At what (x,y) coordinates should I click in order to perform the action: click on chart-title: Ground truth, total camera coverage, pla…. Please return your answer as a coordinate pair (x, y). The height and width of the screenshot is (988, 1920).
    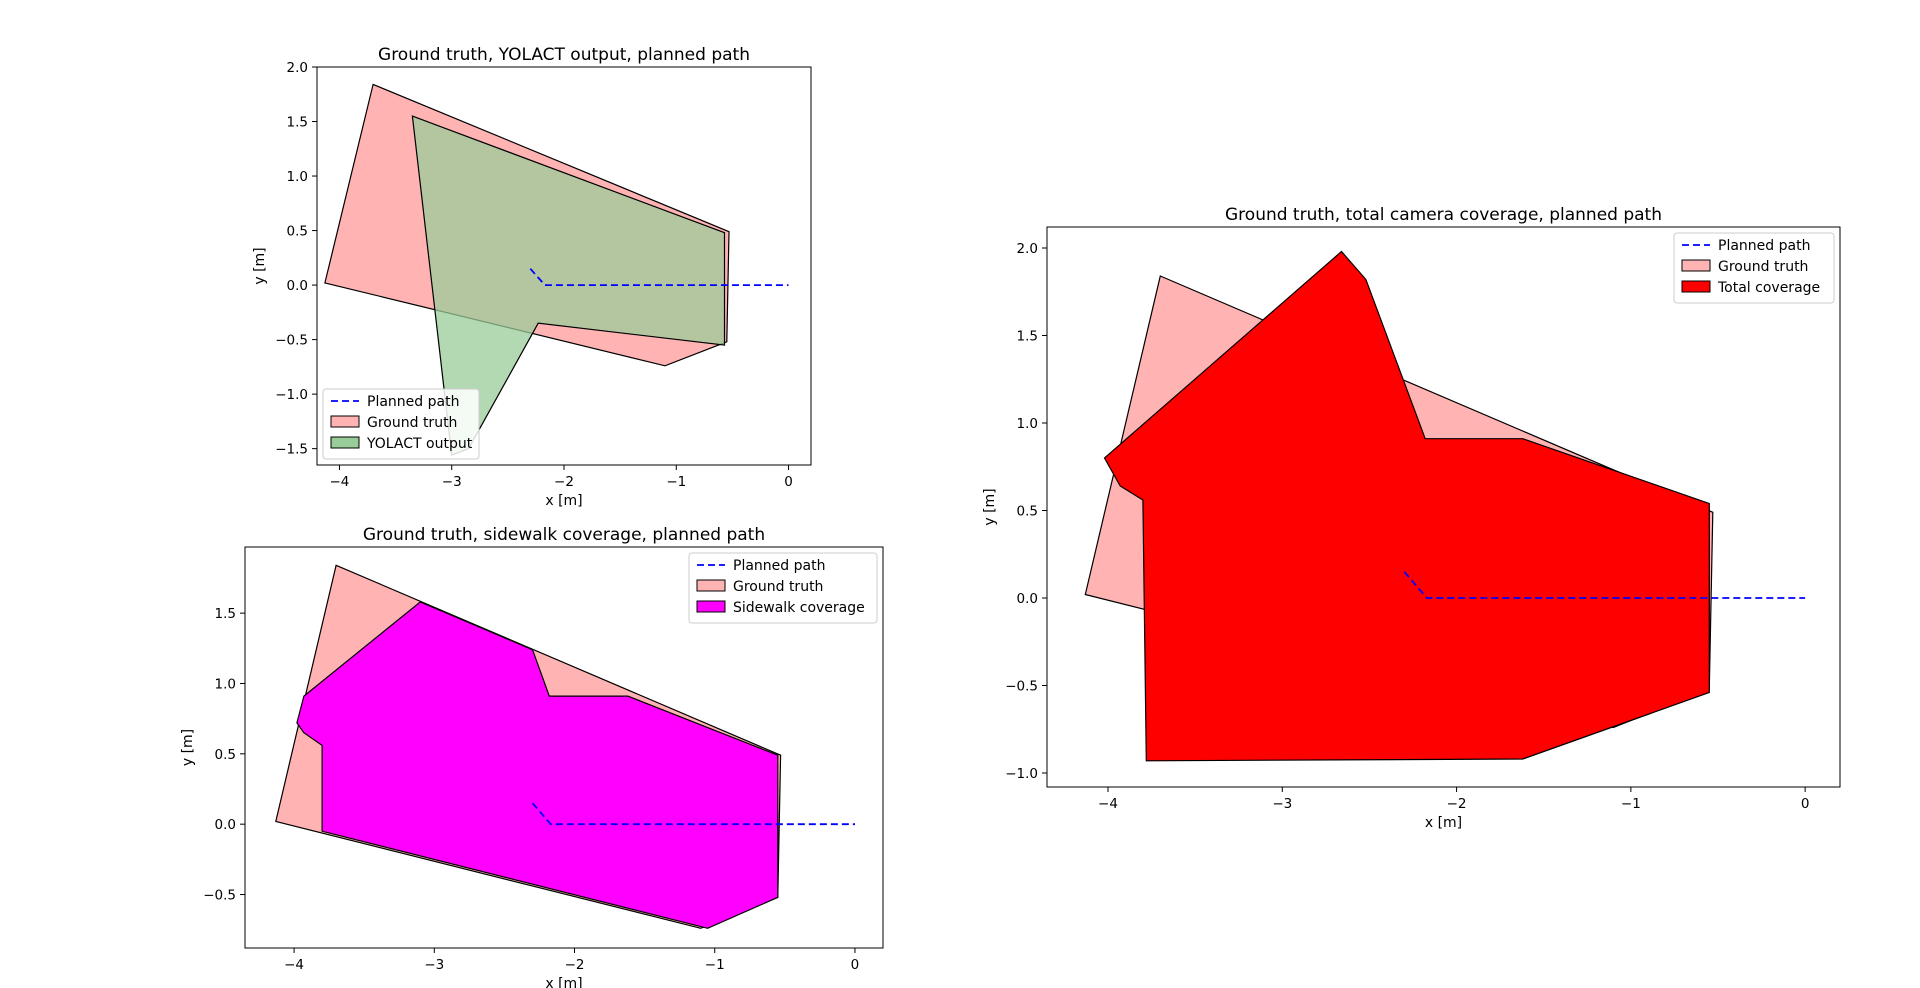
    Looking at the image, I should click on (1443, 215).